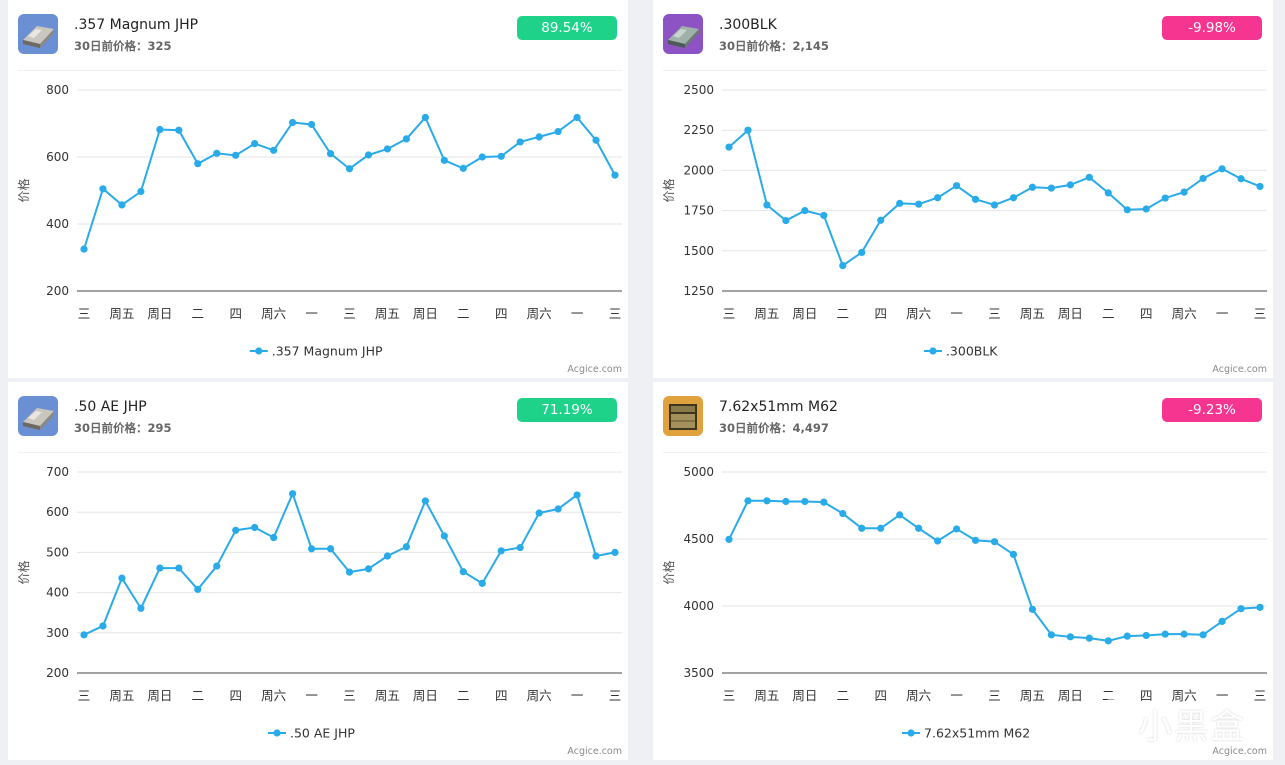  What do you see at coordinates (698, 90) in the screenshot?
I see `y-tick-label: 2500` at bounding box center [698, 90].